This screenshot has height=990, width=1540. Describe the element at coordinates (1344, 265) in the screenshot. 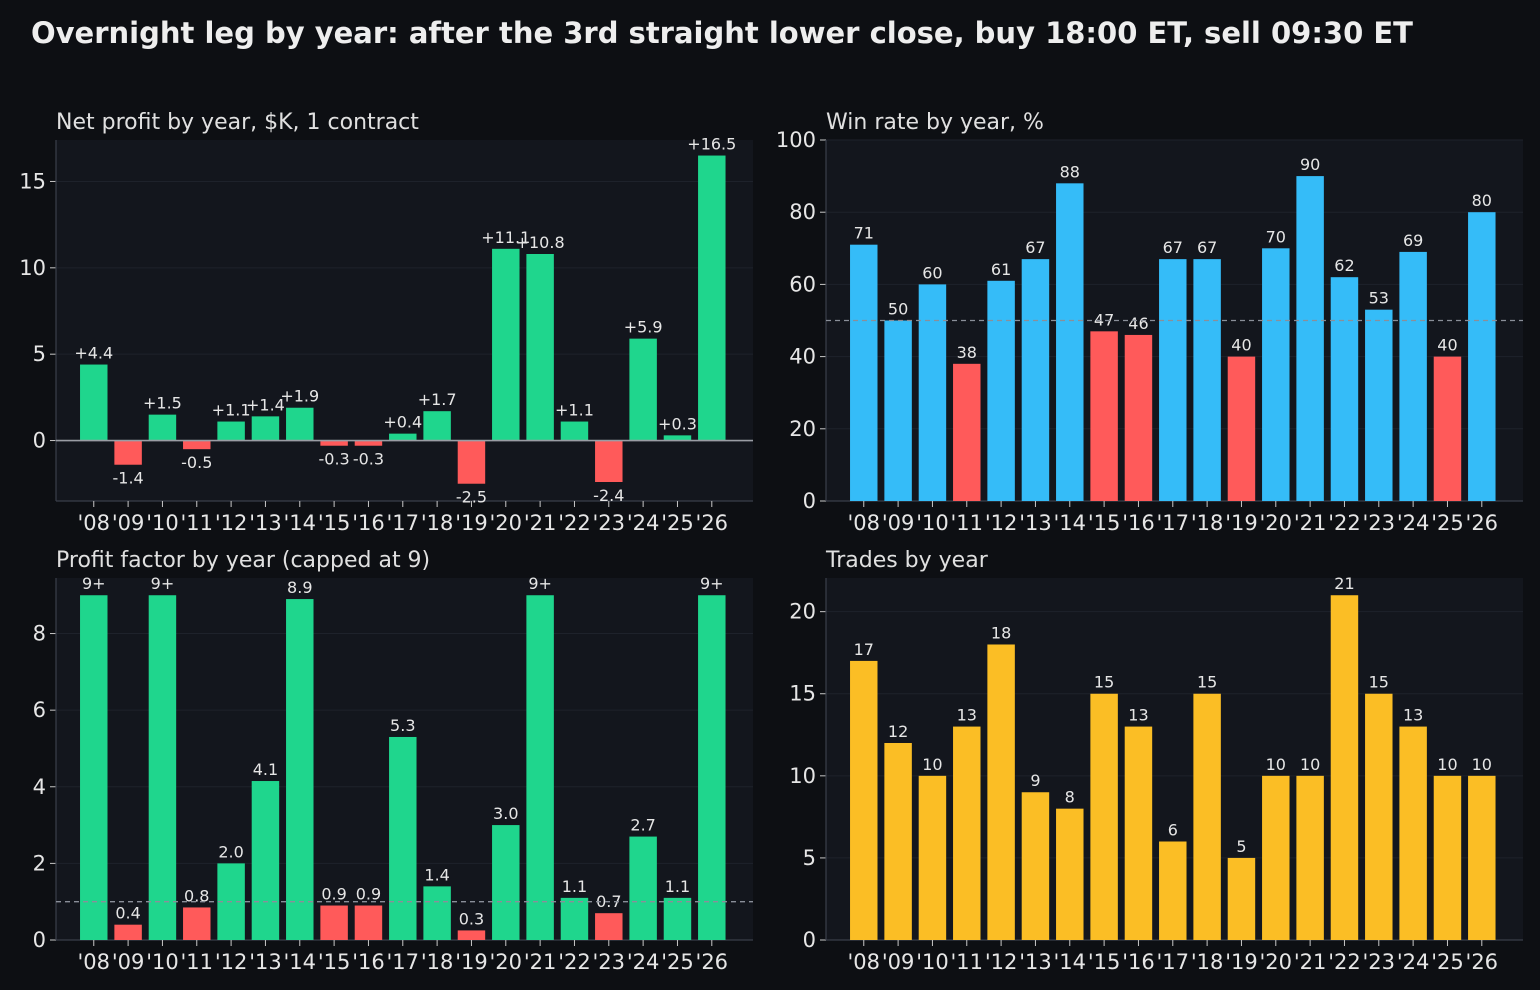

I see `win-rate-bar-label: 62` at that location.